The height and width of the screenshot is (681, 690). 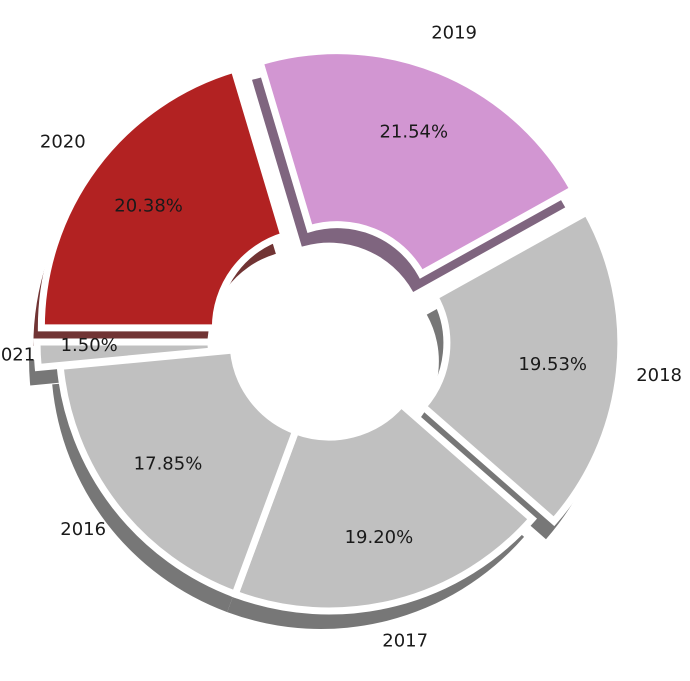 I want to click on slice-2018-pct-label: 19.53%, so click(x=552, y=364).